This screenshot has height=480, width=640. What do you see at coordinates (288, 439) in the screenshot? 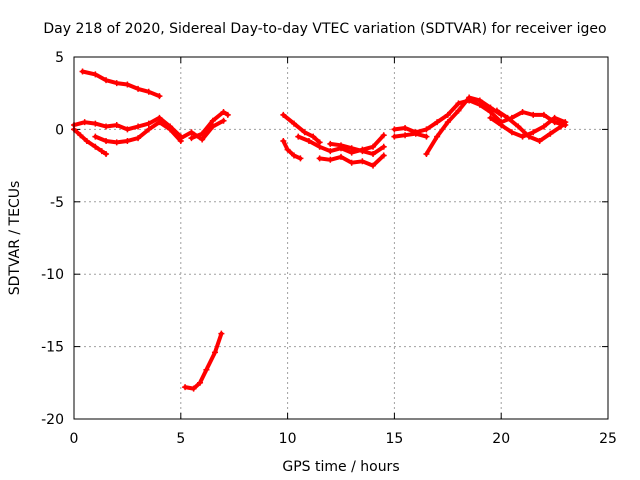
I see `x-tick-label: 10` at bounding box center [288, 439].